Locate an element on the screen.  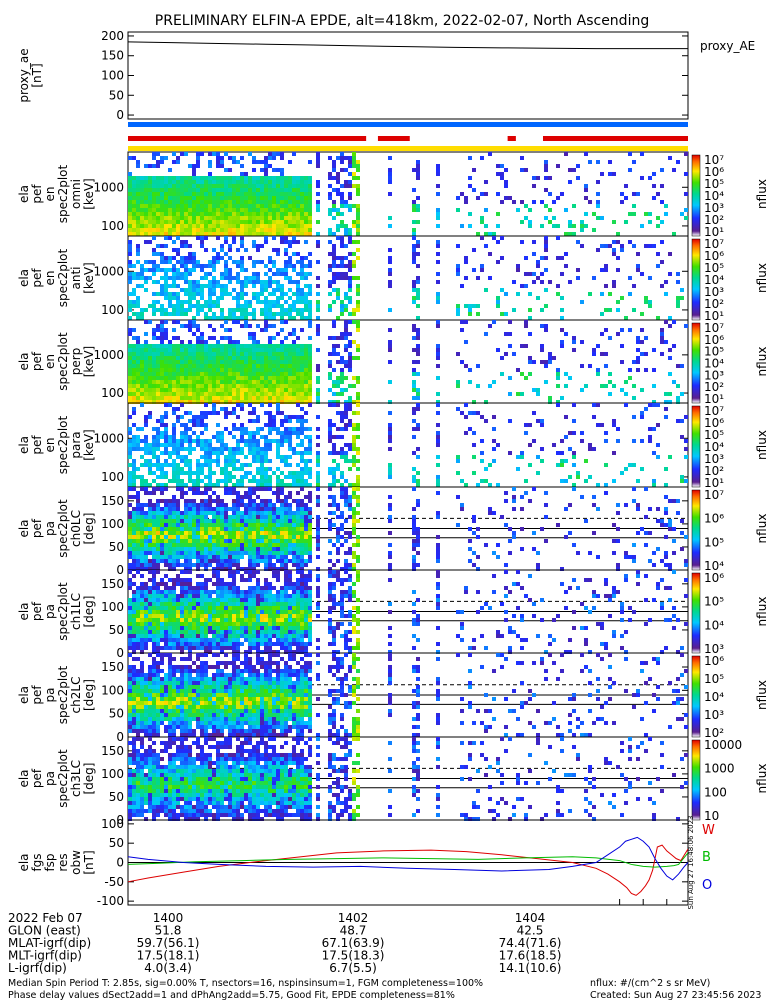
y-axis-label-5: [nT] is located at coordinates (89, 862).